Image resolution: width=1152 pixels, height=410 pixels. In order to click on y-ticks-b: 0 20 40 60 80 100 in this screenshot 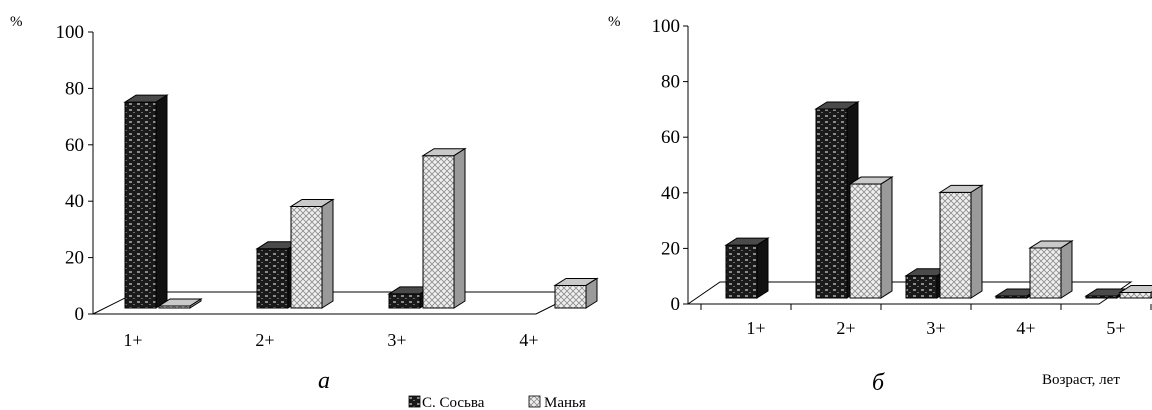, I will do `click(670, 165)`.